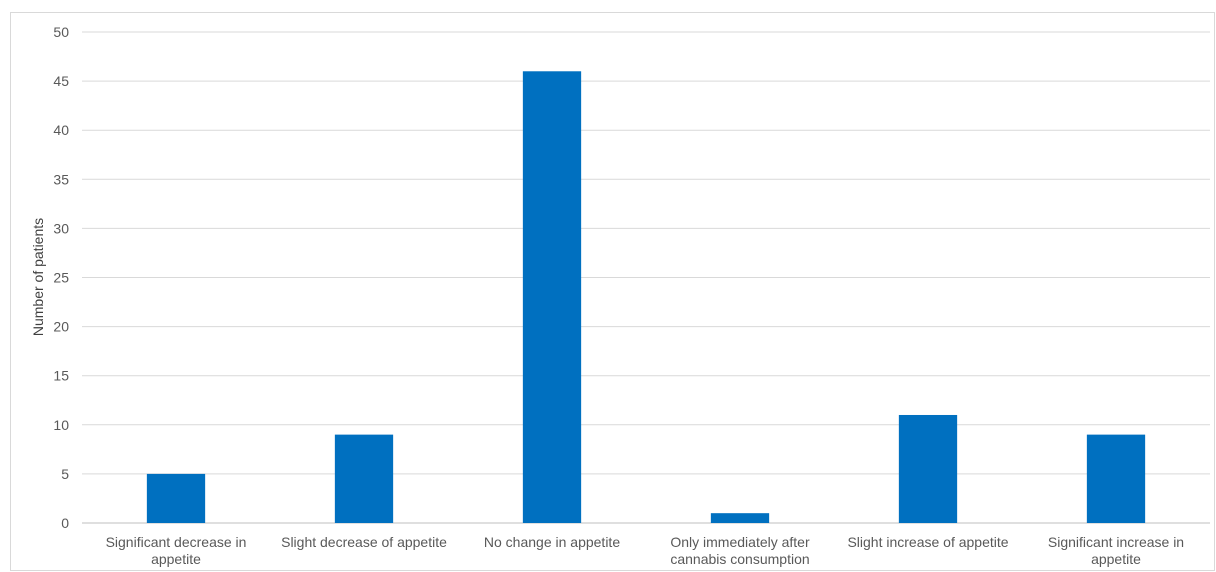 This screenshot has height=572, width=1216. I want to click on x-tick-label-line: cannabis consumption, so click(739, 559).